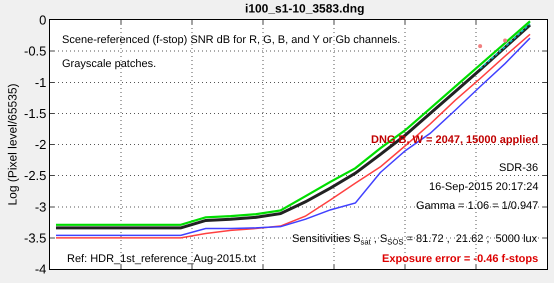 The image size is (554, 283). Describe the element at coordinates (40, 269) in the screenshot. I see `y-tick-label: -4` at that location.